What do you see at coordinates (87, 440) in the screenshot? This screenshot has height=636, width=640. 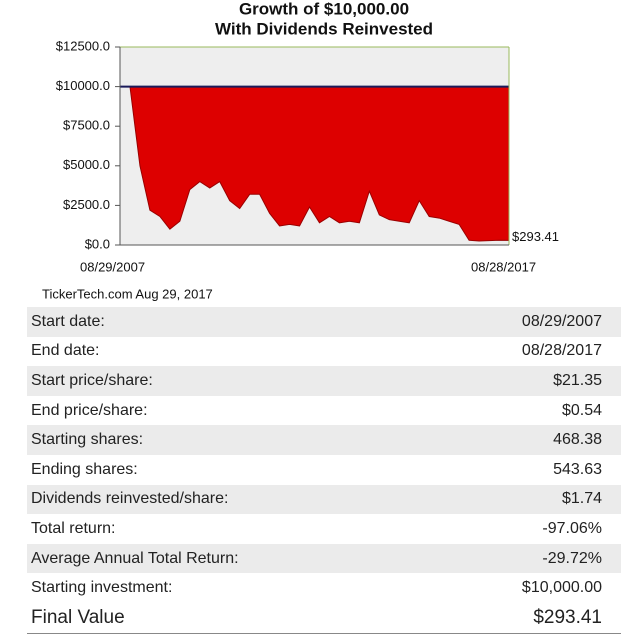 I see `row-label: Starting shares:` at bounding box center [87, 440].